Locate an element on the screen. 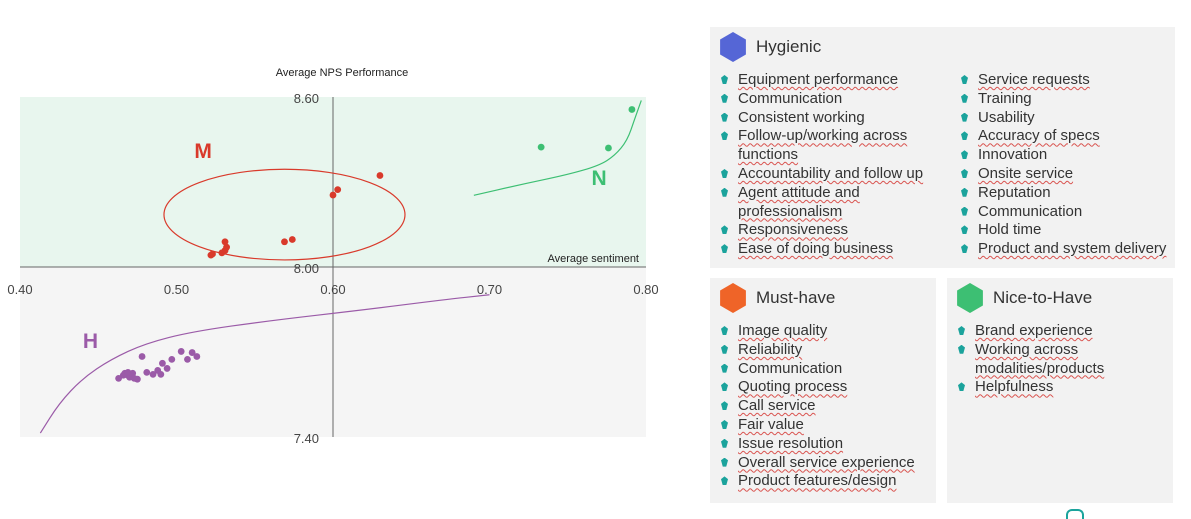 The image size is (1191, 519). y-tick-label: 8.00 is located at coordinates (306, 268).